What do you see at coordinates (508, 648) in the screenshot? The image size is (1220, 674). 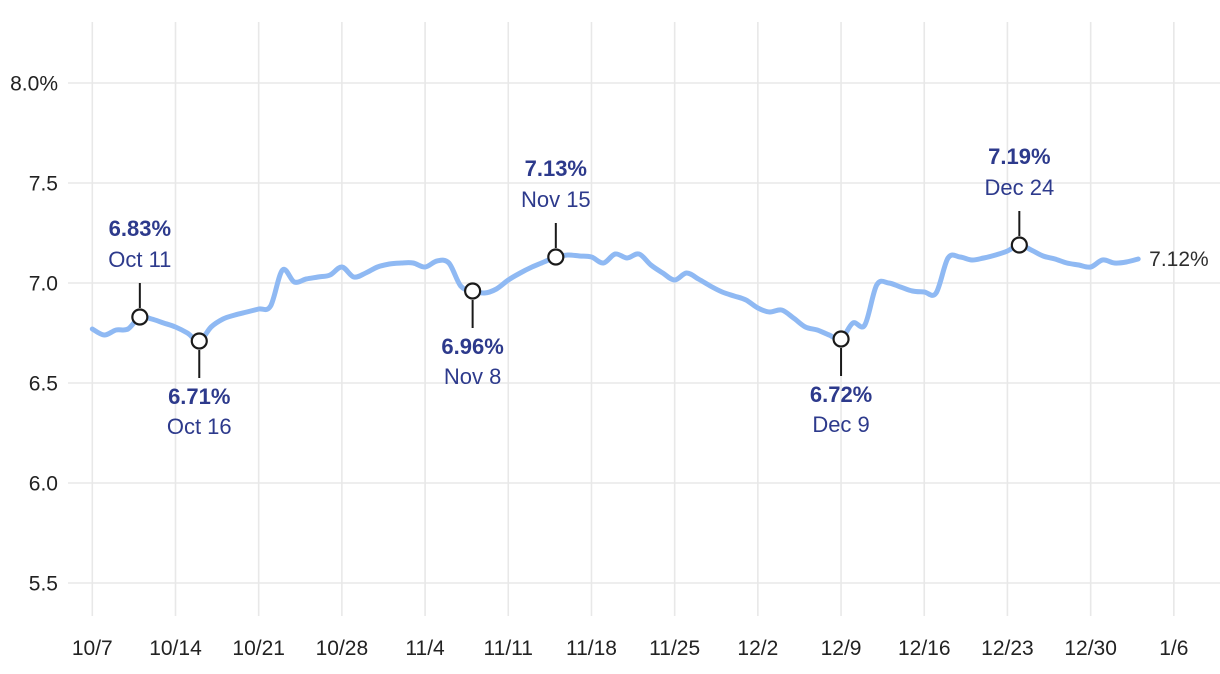 I see `x-axis-label: 11/11` at bounding box center [508, 648].